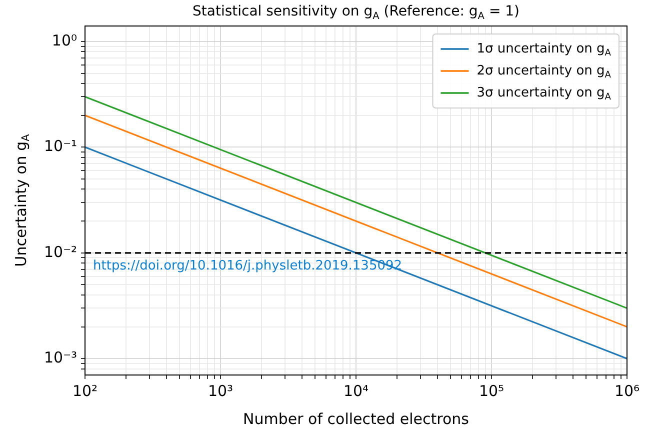 The height and width of the screenshot is (429, 645). I want to click on y-axis-title: Uncertainty on gA, so click(22, 200).